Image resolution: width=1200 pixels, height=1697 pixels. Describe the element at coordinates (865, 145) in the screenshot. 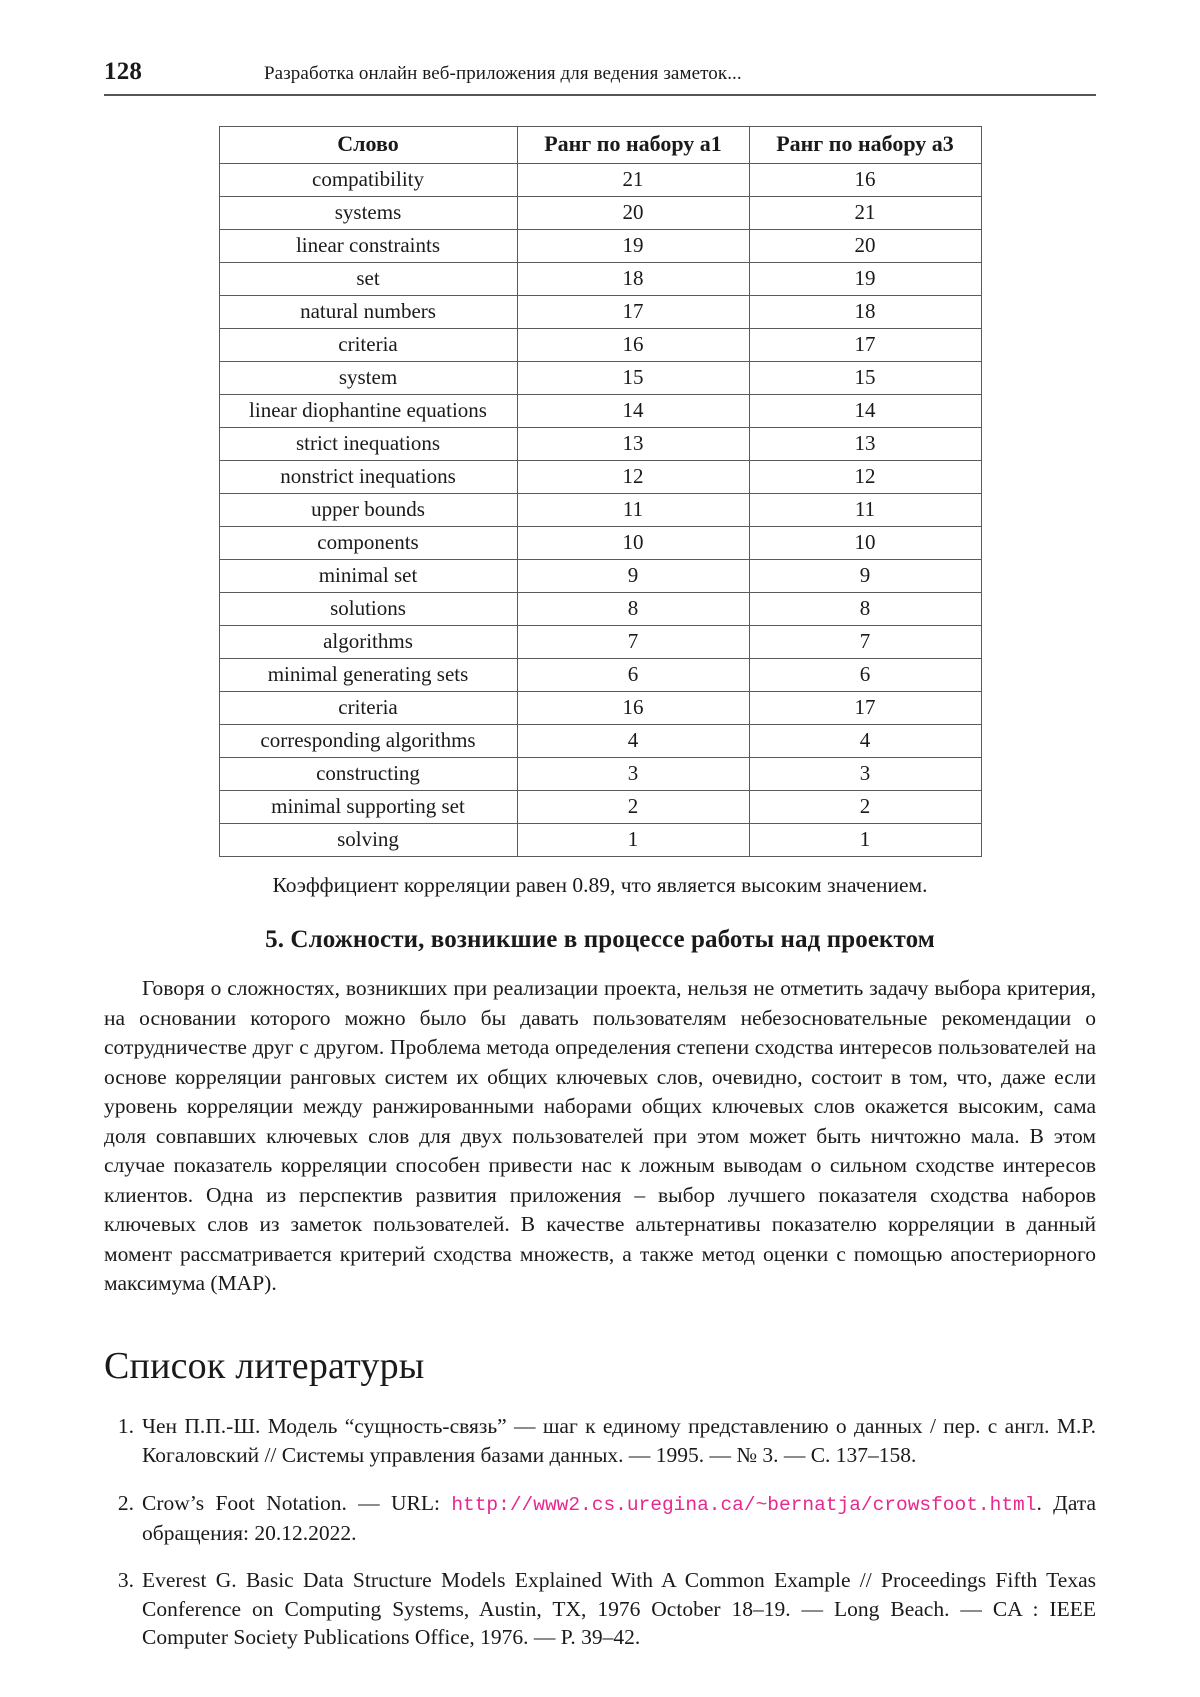

I see `column-header-rank-a3: Ранг по набору a3` at that location.